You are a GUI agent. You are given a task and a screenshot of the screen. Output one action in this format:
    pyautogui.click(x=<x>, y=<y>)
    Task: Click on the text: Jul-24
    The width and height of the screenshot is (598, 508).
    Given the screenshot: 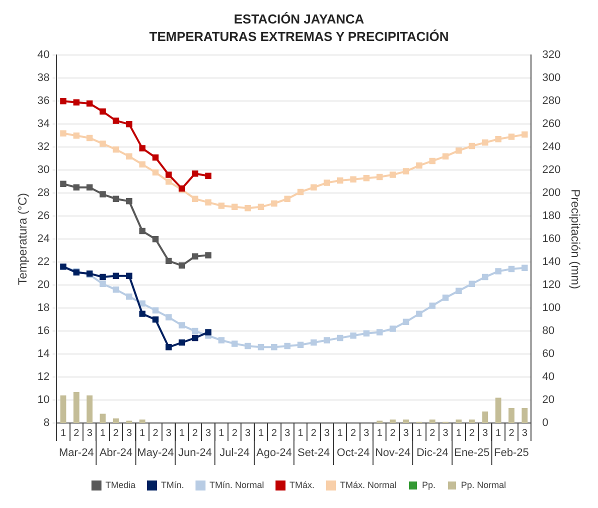 What is the action you would take?
    pyautogui.click(x=235, y=453)
    